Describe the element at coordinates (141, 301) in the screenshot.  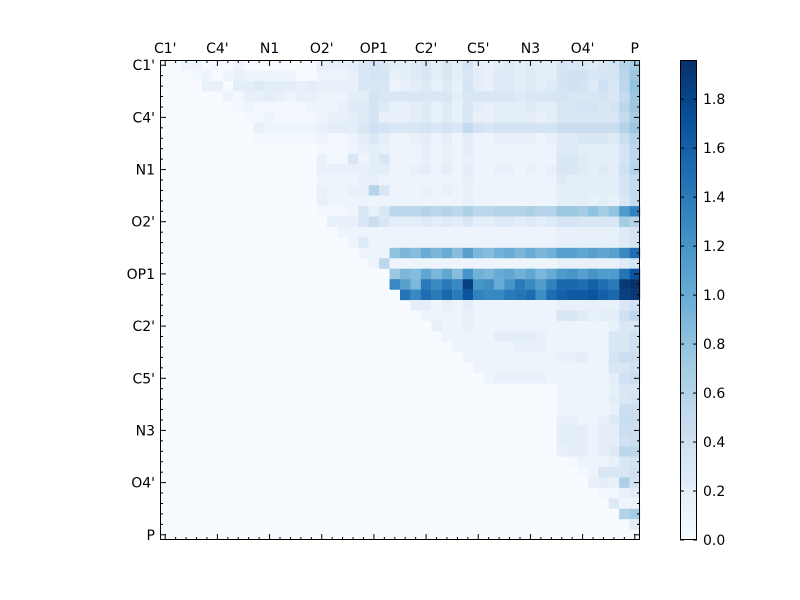
I see `y-tick-labels: C1' C4' N1 O2' OP1 C2' C5' N3 O4' P` at that location.